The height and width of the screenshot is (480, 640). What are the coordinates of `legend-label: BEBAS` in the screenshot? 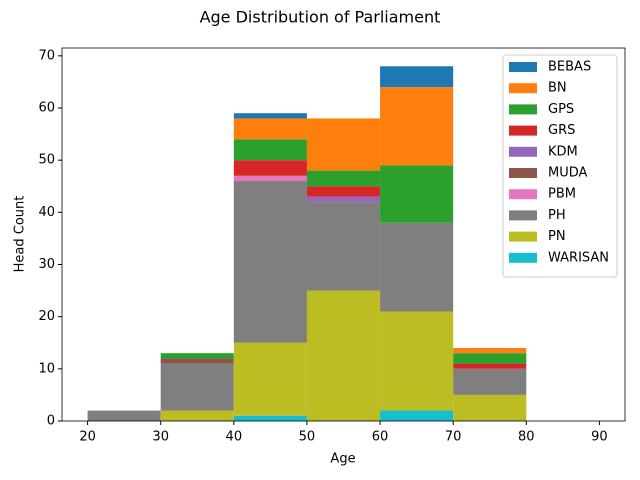 It's located at (569, 67).